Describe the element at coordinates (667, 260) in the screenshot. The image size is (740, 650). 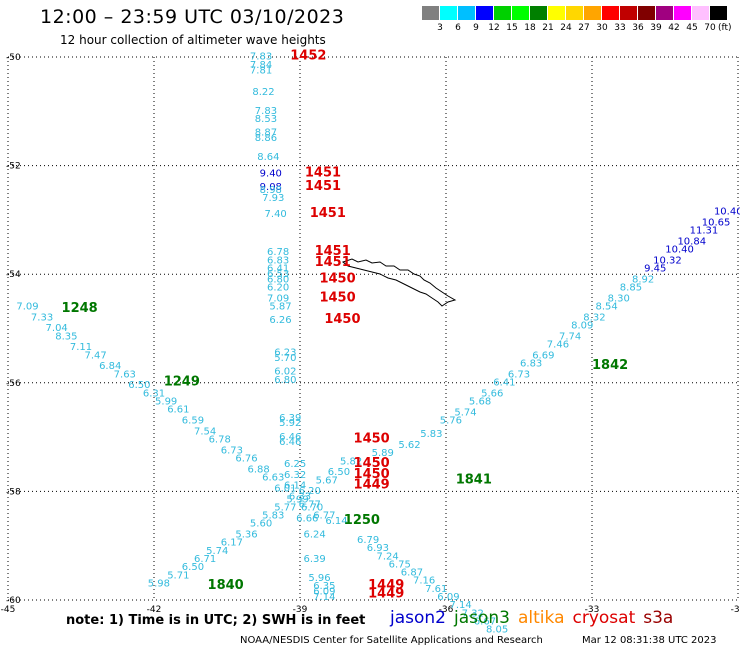
I see `swh-value-label: 10.32` at that location.